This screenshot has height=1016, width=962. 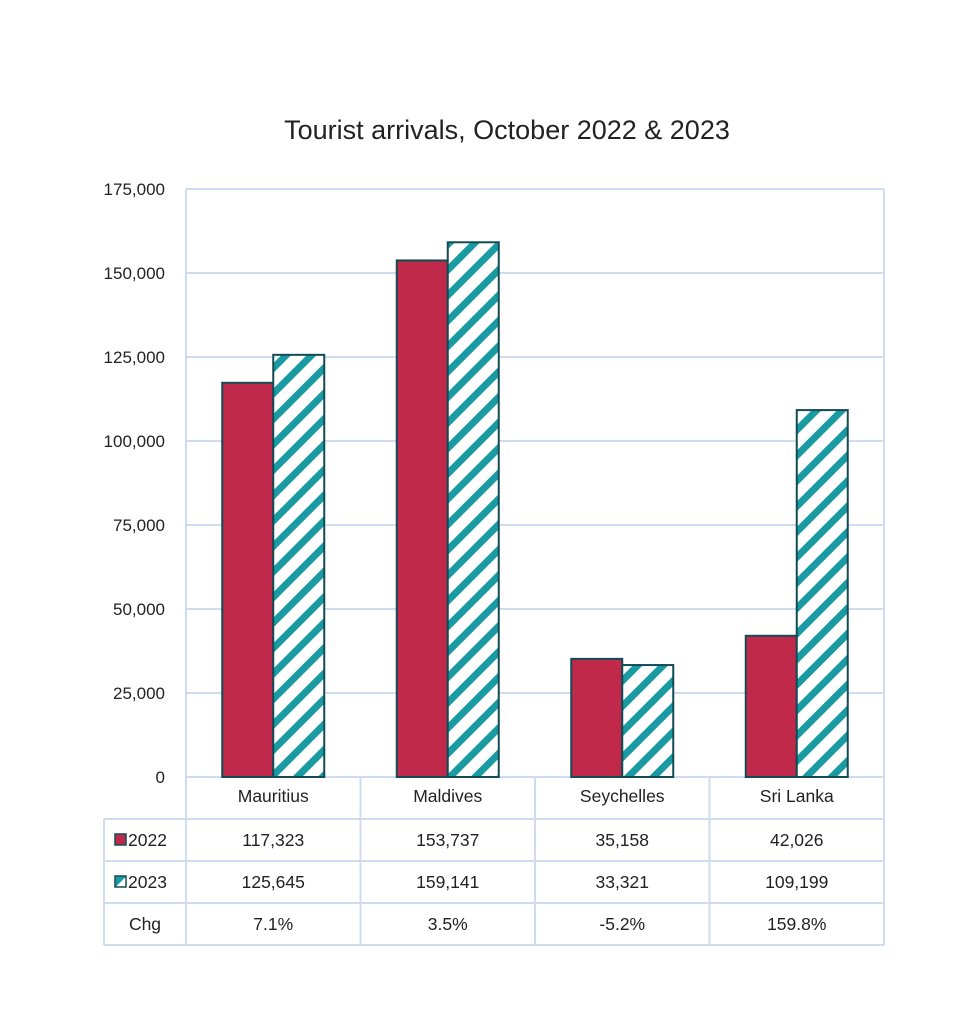 I want to click on data-label: 125,645, so click(x=273, y=882).